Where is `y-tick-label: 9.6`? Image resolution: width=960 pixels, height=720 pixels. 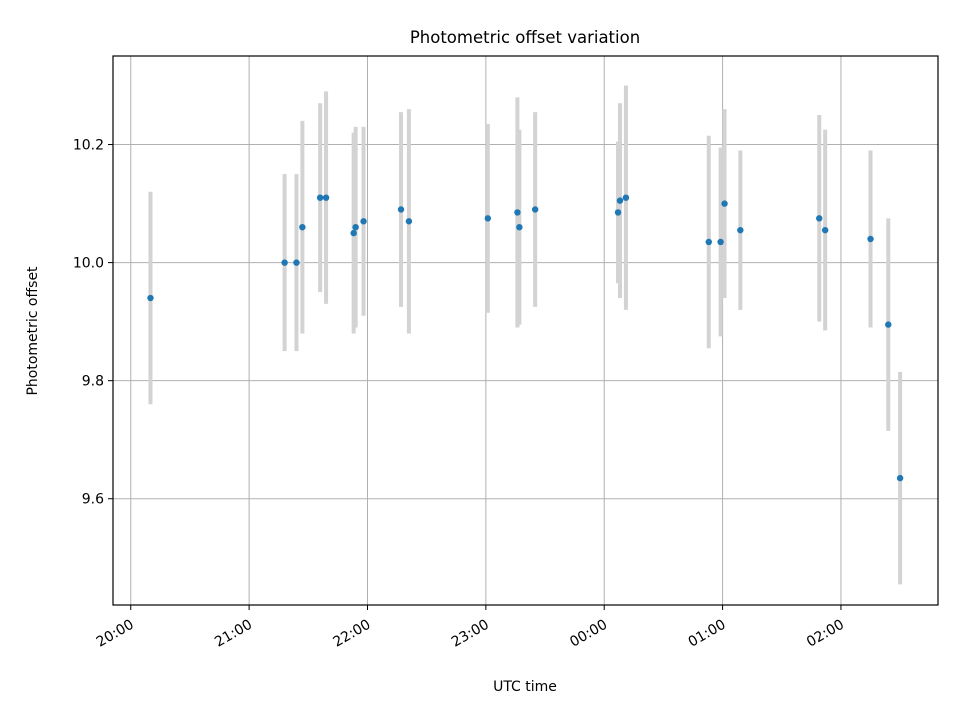
y-tick-label: 9.6 is located at coordinates (93, 500).